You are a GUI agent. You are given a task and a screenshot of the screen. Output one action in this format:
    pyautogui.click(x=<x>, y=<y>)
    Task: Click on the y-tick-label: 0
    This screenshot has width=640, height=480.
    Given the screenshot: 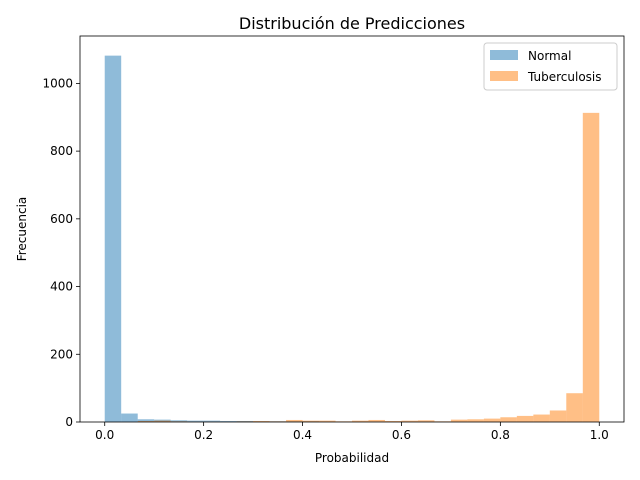 What is the action you would take?
    pyautogui.click(x=69, y=422)
    